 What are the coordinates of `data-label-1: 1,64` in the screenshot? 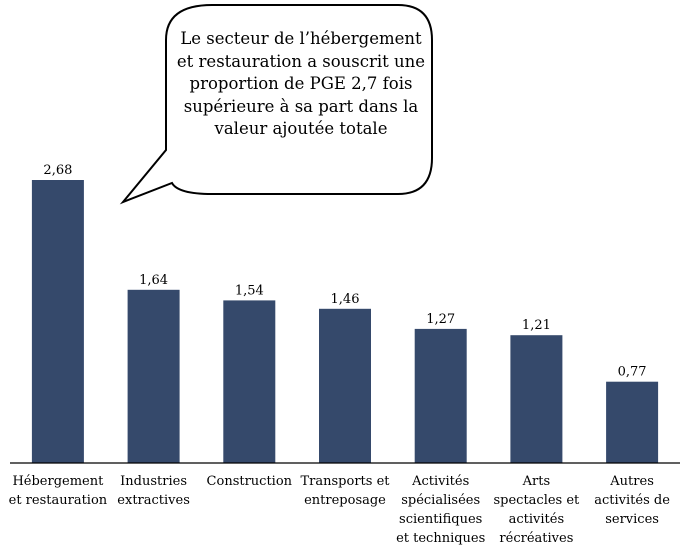 It's located at (153, 280).